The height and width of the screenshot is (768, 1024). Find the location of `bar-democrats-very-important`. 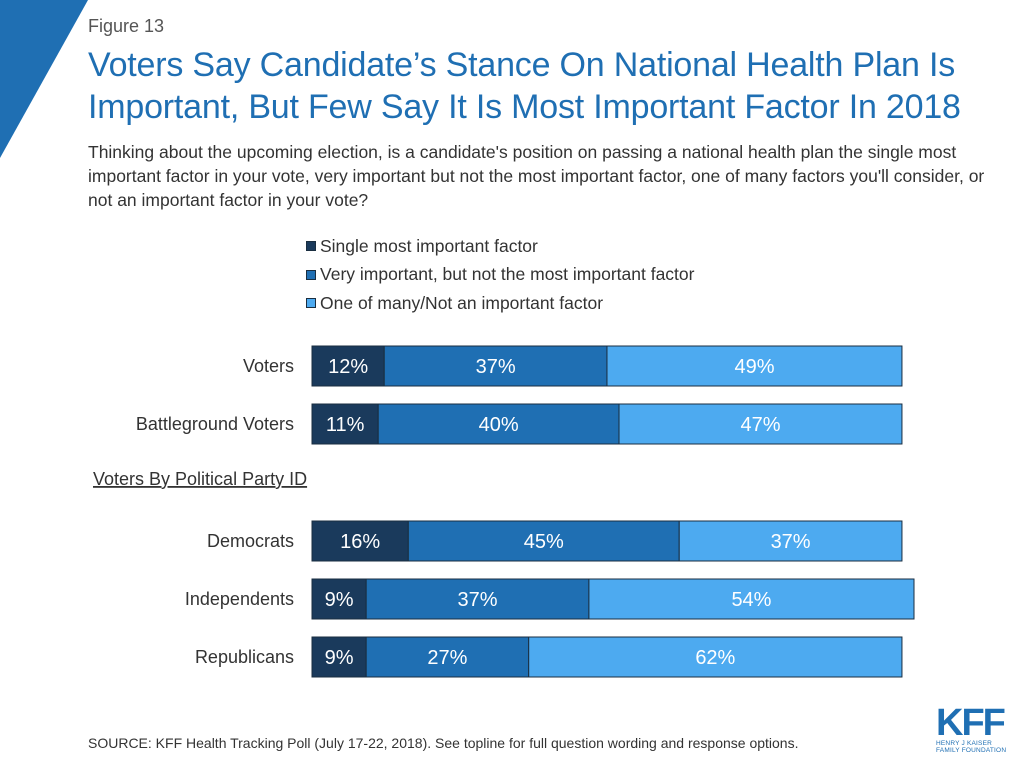

bar-democrats-very-important is located at coordinates (543, 541).